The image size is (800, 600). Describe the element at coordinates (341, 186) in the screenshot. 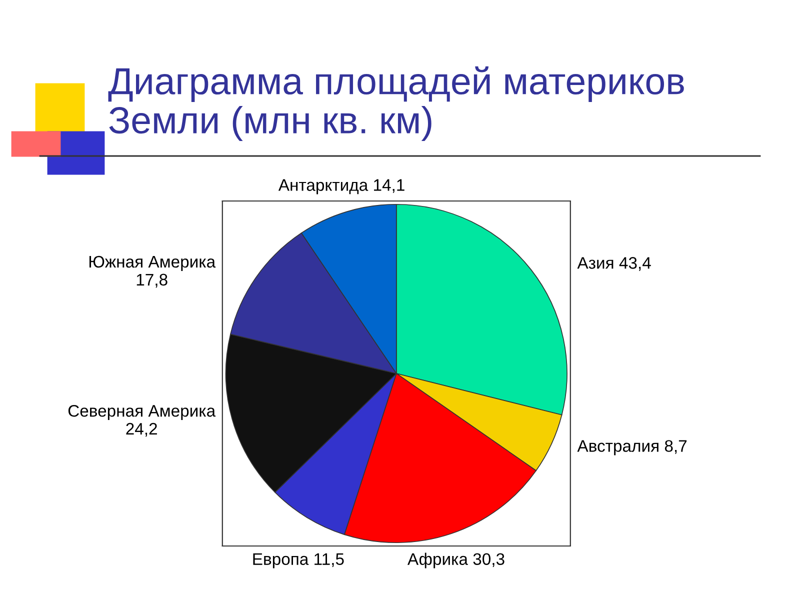

I see `slice-label: Антарктида 14,1` at that location.